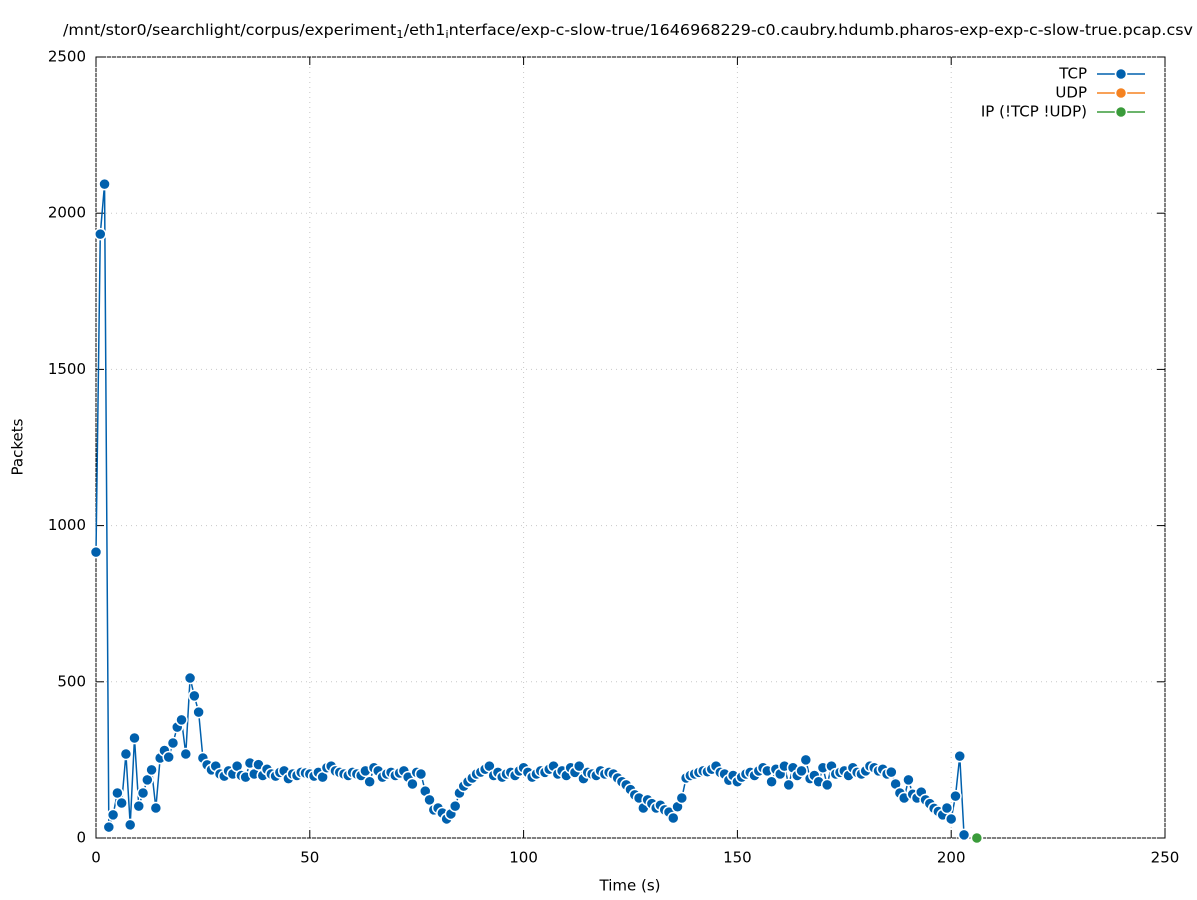 The width and height of the screenshot is (1197, 900). I want to click on legend-label: UDP, so click(1071, 93).